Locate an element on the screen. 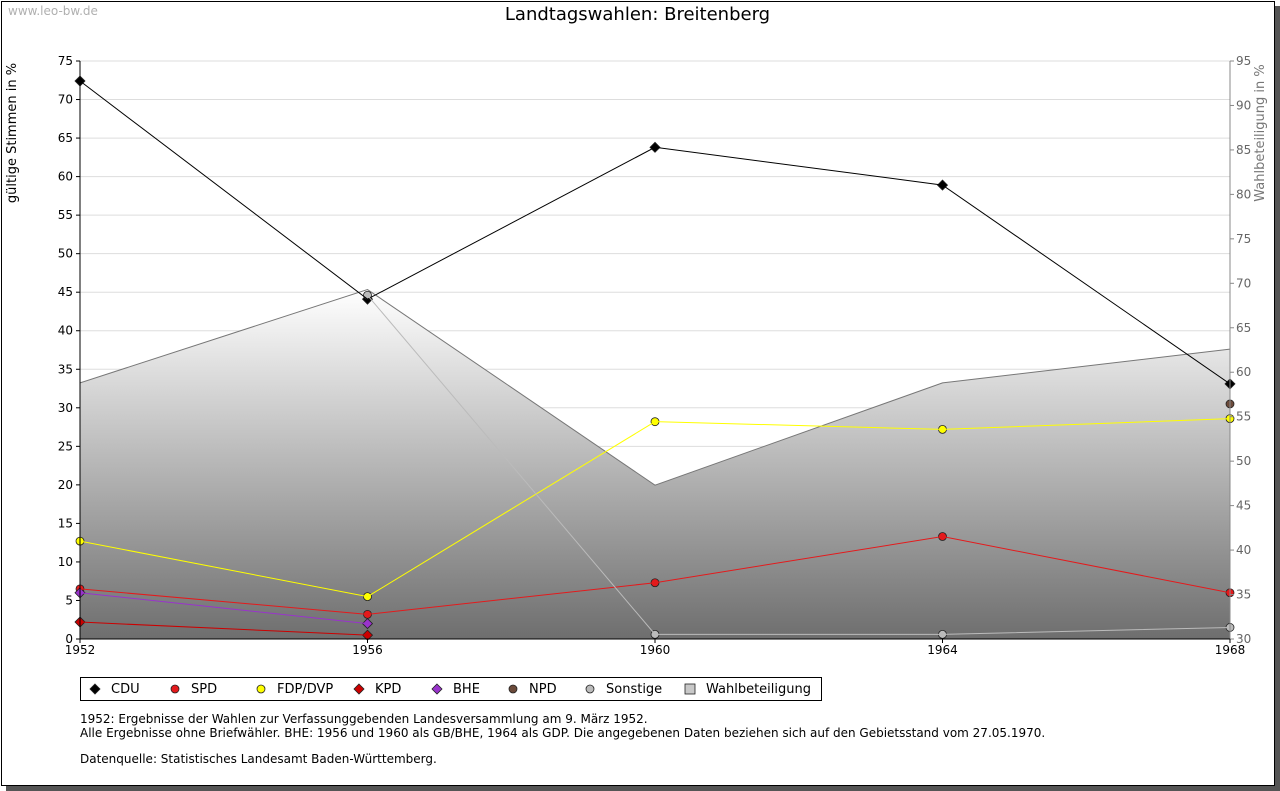 This screenshot has width=1280, height=791. y2-axis-label: Wahlbeteiligung in % is located at coordinates (1260, 132).